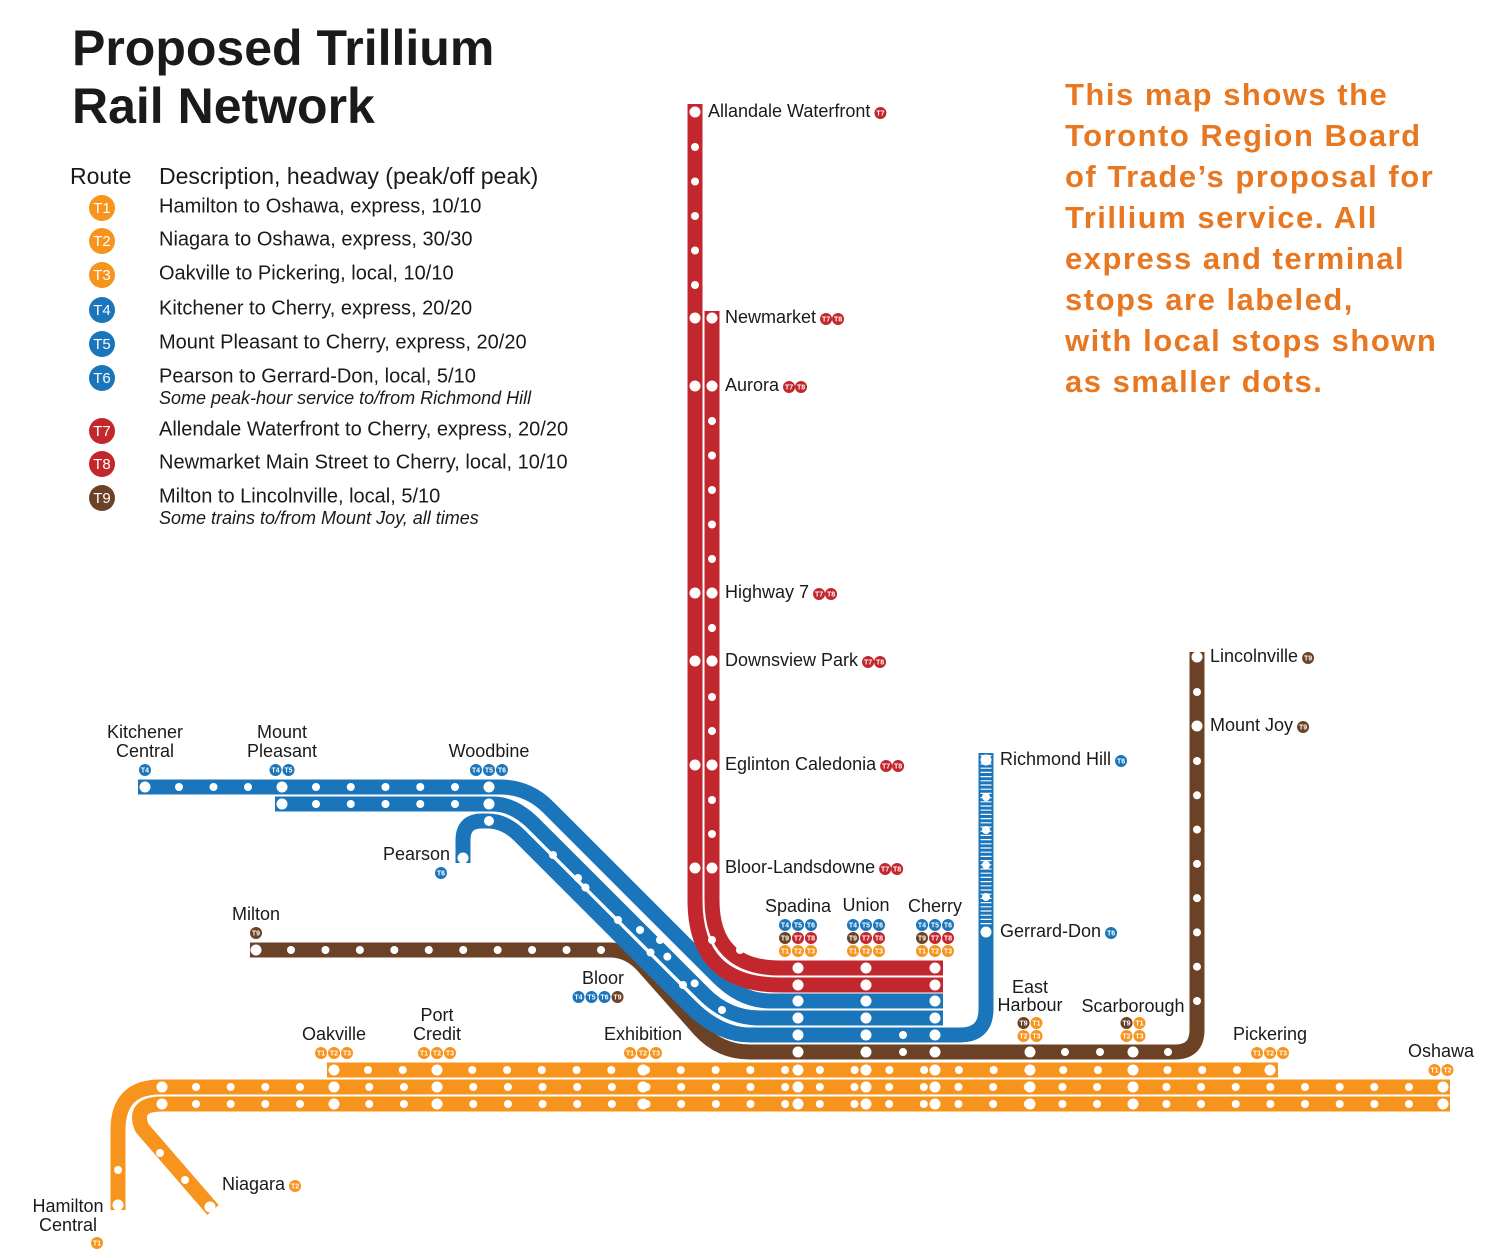 The image size is (1505, 1258). I want to click on station-name: Gerrard-Don, so click(1050, 931).